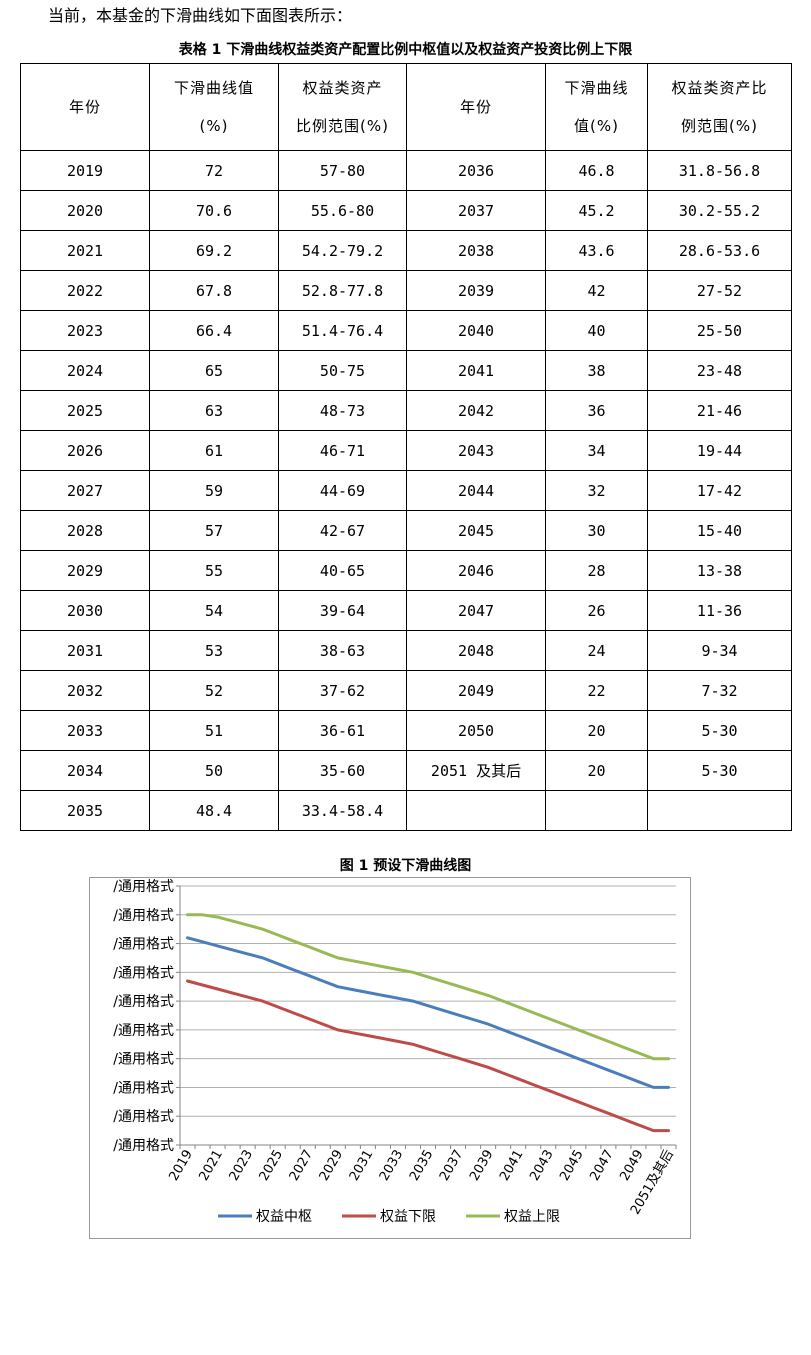  Describe the element at coordinates (719, 530) in the screenshot. I see `cell-equity-range-2: 15-40` at that location.